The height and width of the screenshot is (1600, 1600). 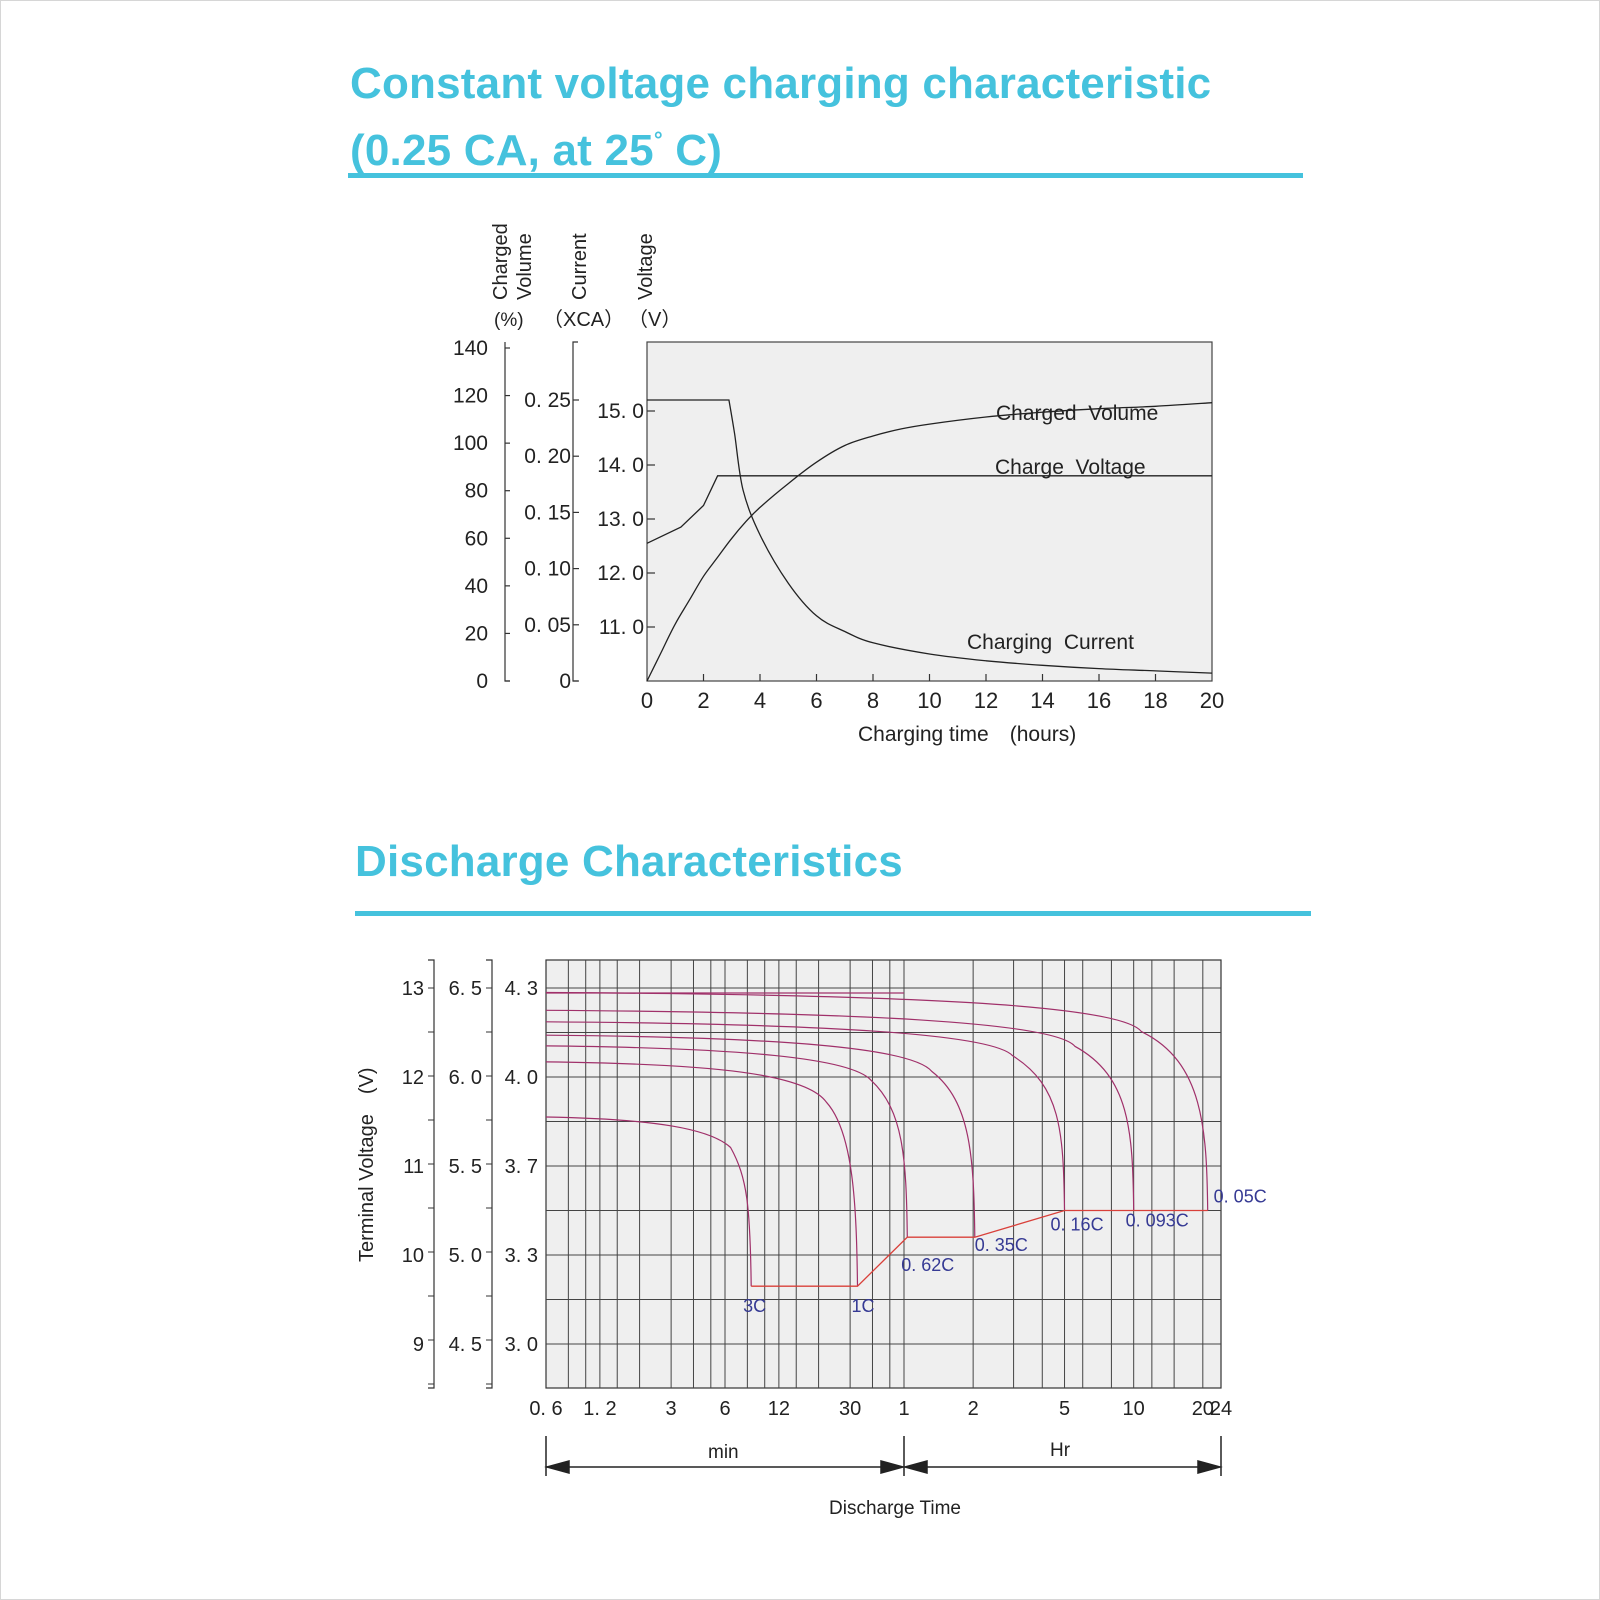 What do you see at coordinates (929, 509) in the screenshot?
I see `charge-voltage-line` at bounding box center [929, 509].